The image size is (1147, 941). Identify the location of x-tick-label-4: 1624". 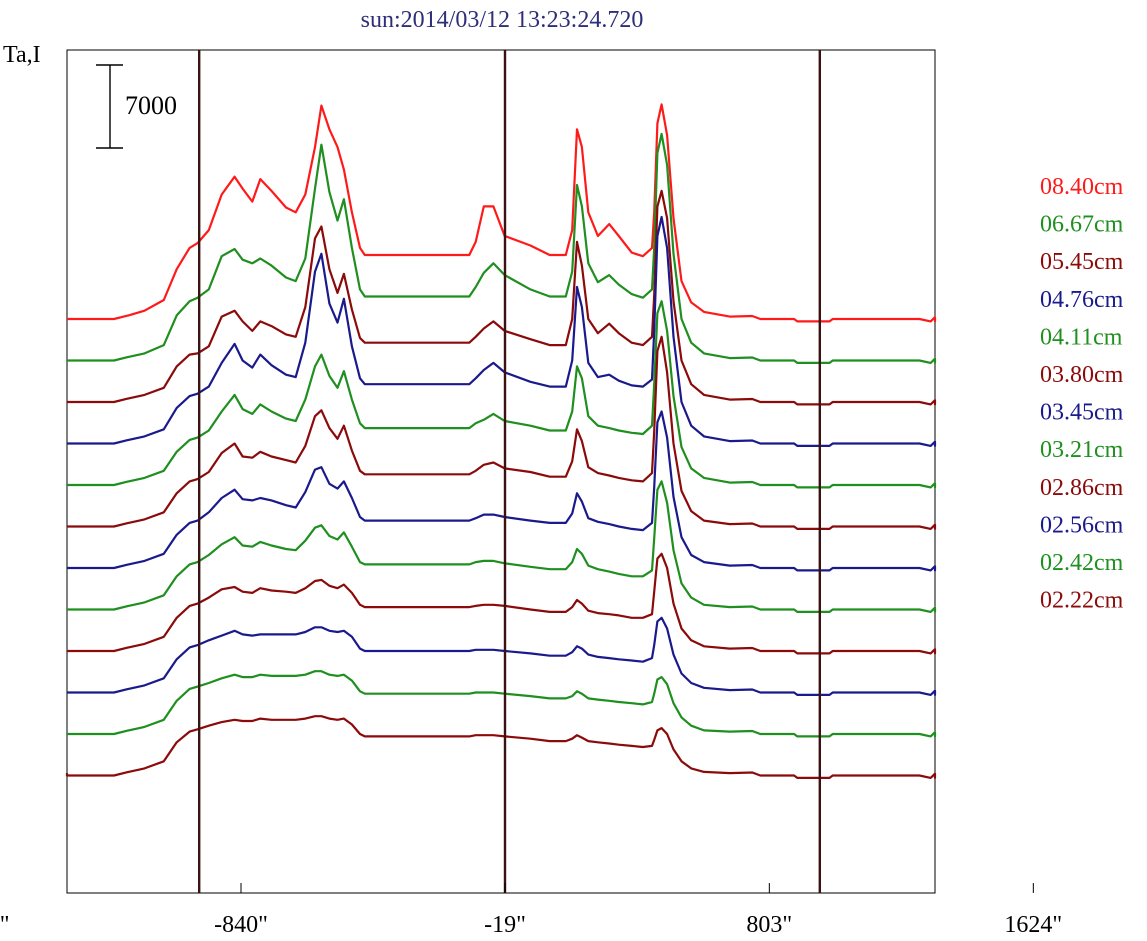
(1033, 925).